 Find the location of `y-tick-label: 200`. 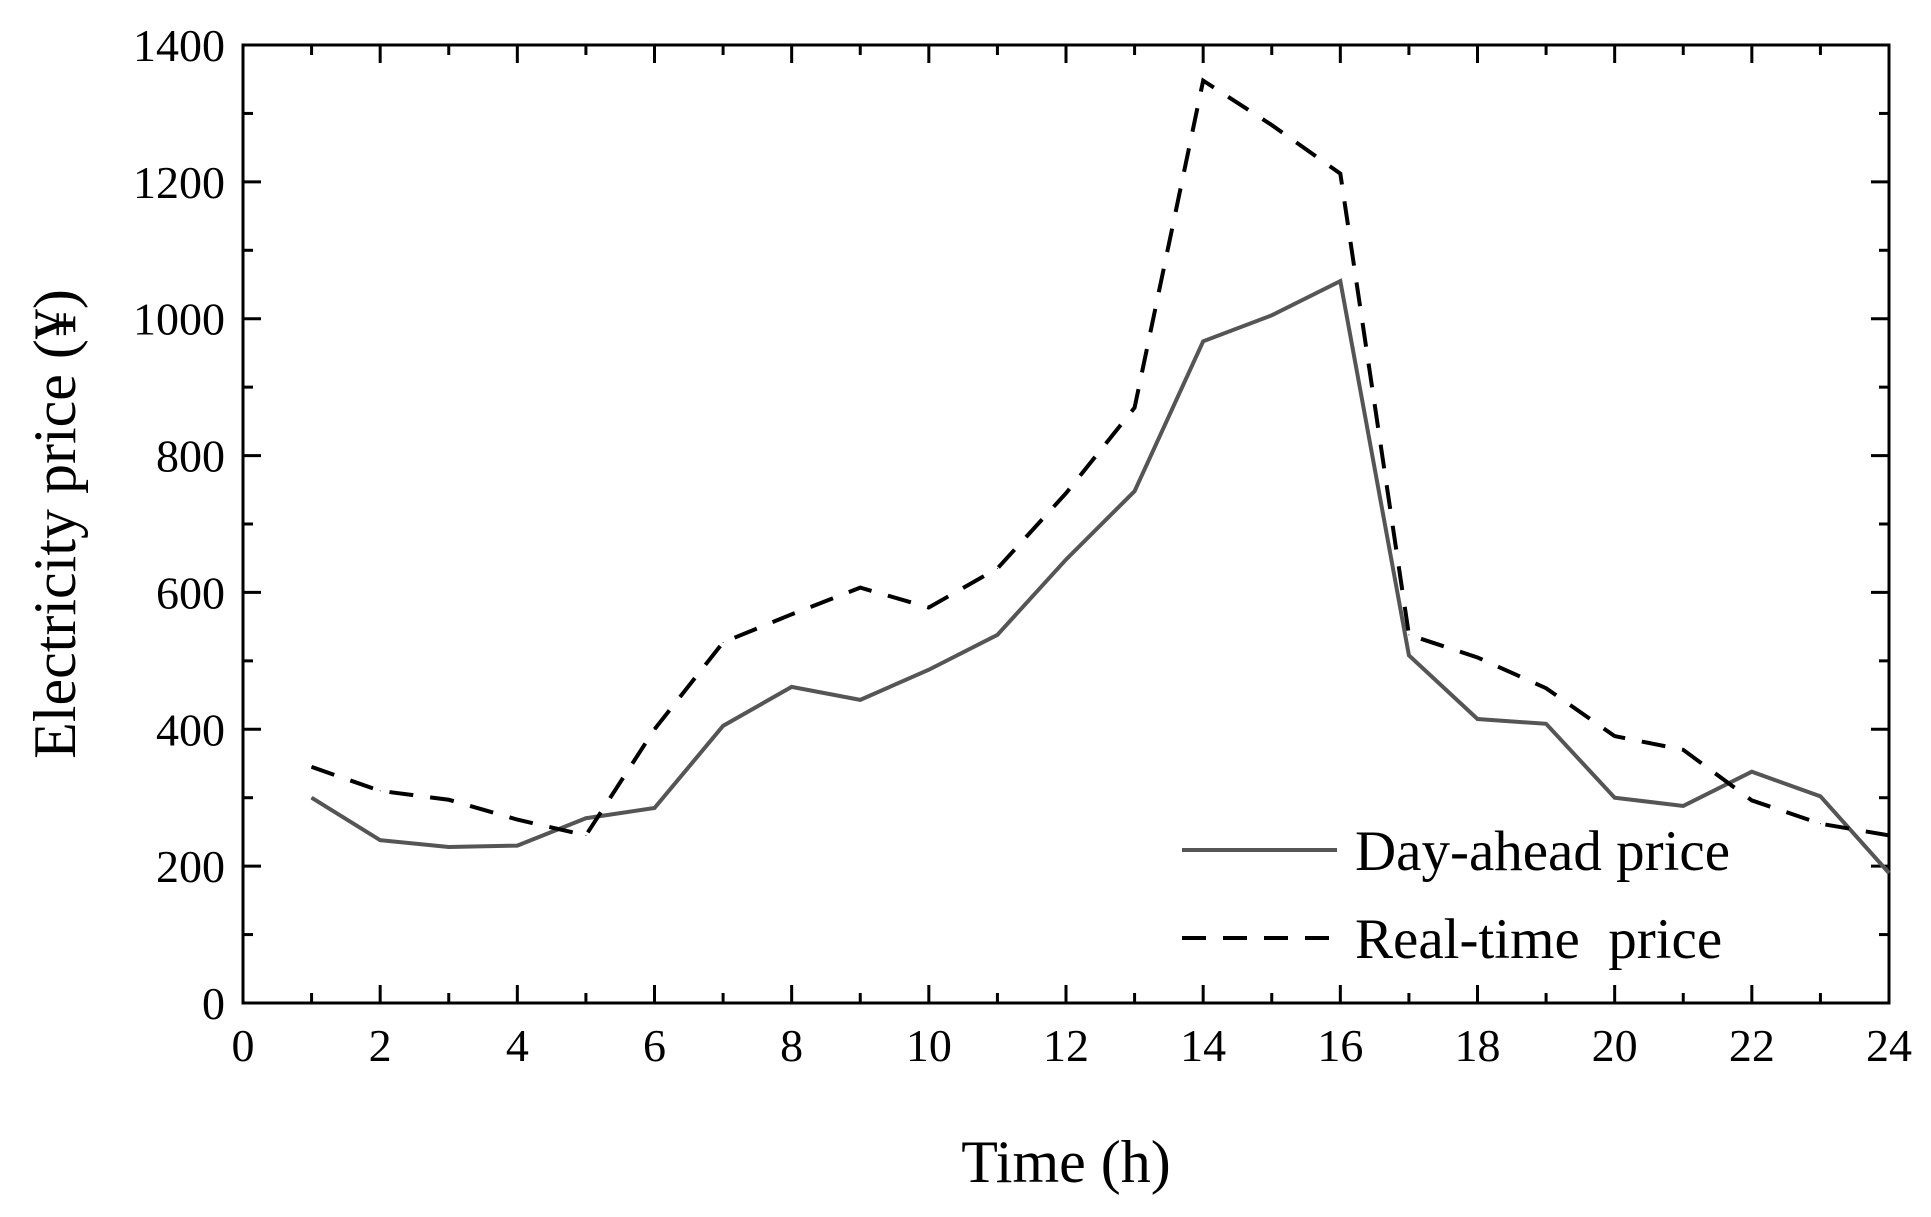

y-tick-label: 200 is located at coordinates (190, 866).